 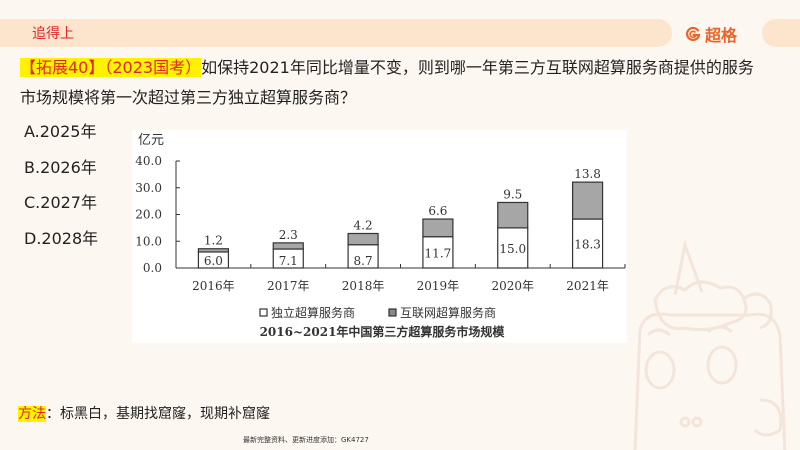 I want to click on legend-label: 互联网超算服务商, so click(x=448, y=312).